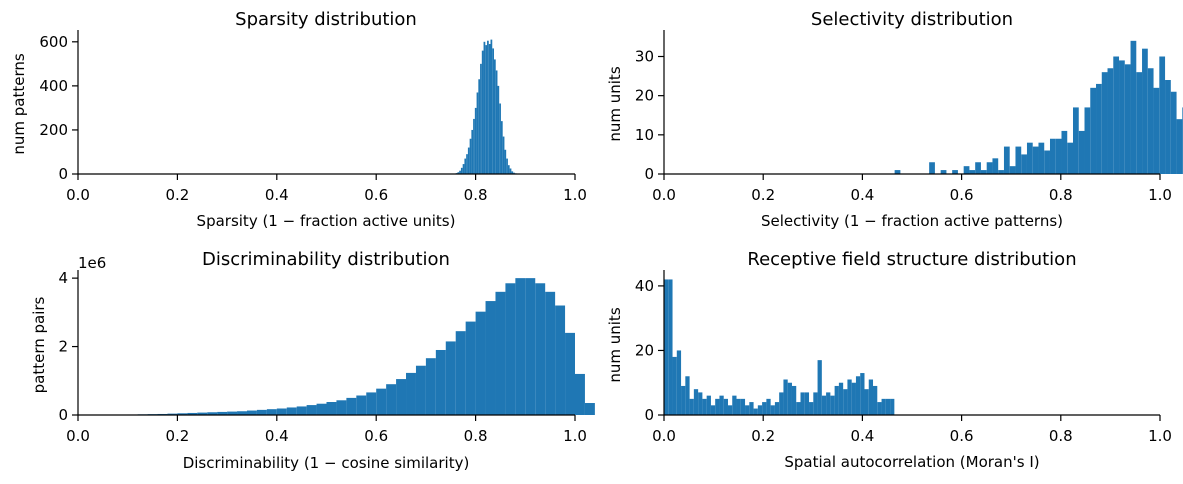 The image size is (1183, 484). Describe the element at coordinates (615, 103) in the screenshot. I see `selectivity-y-label: num units` at that location.